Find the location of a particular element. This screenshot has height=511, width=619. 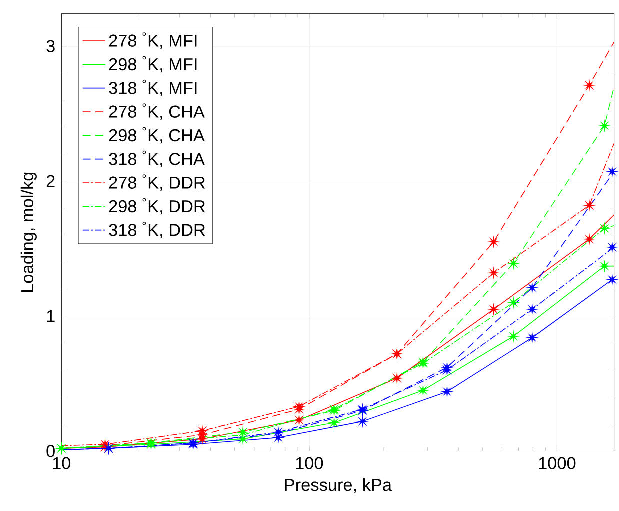

legend-label: 318 $^{°}$K, MFI is located at coordinates (153, 88).